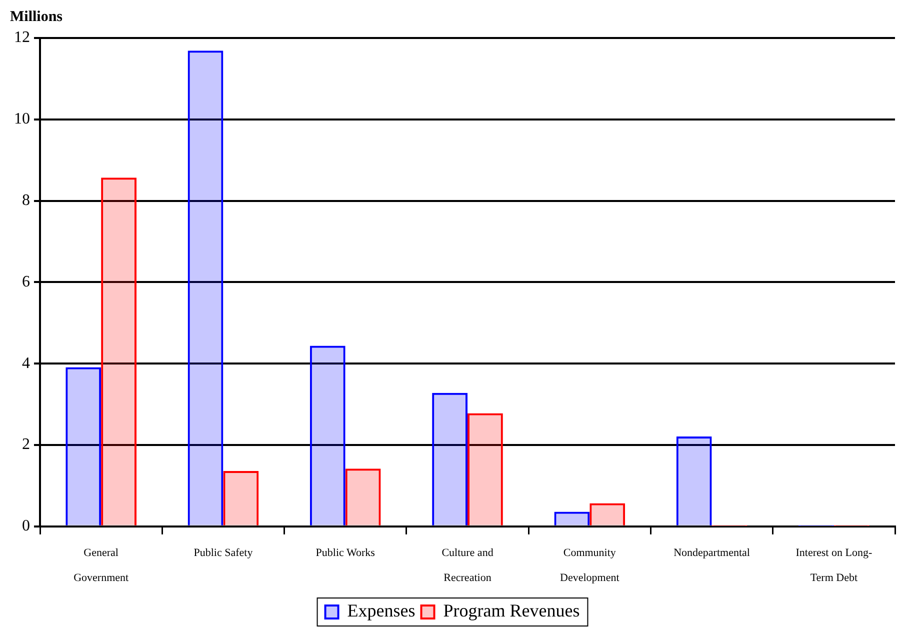  What do you see at coordinates (834, 565) in the screenshot?
I see `category-label: Interest on Long-Term Debt` at bounding box center [834, 565].